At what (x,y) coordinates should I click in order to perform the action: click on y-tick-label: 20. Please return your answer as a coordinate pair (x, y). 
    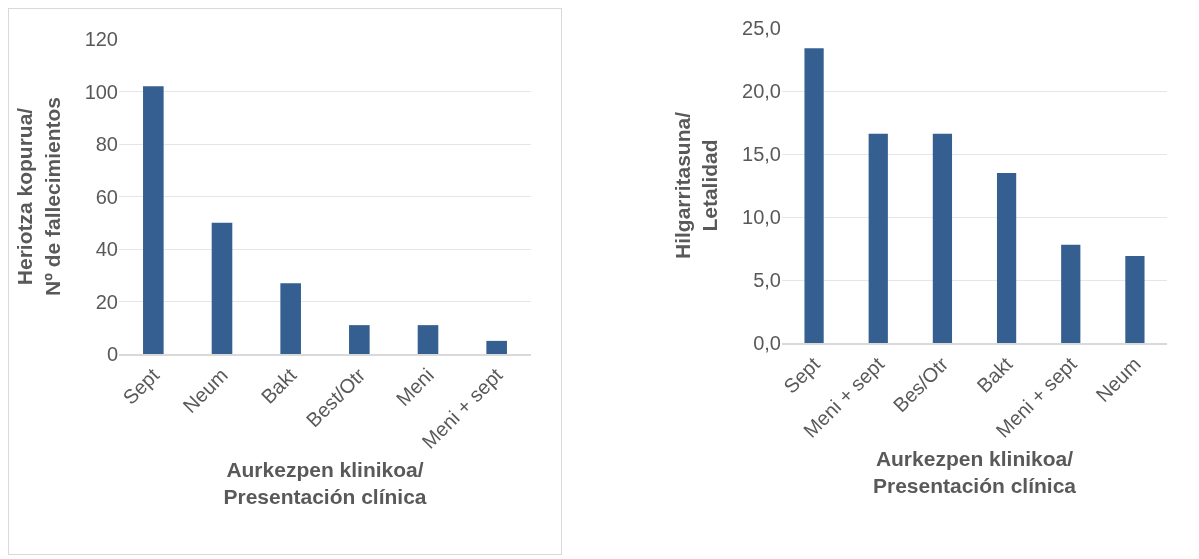
    Looking at the image, I should click on (106, 301).